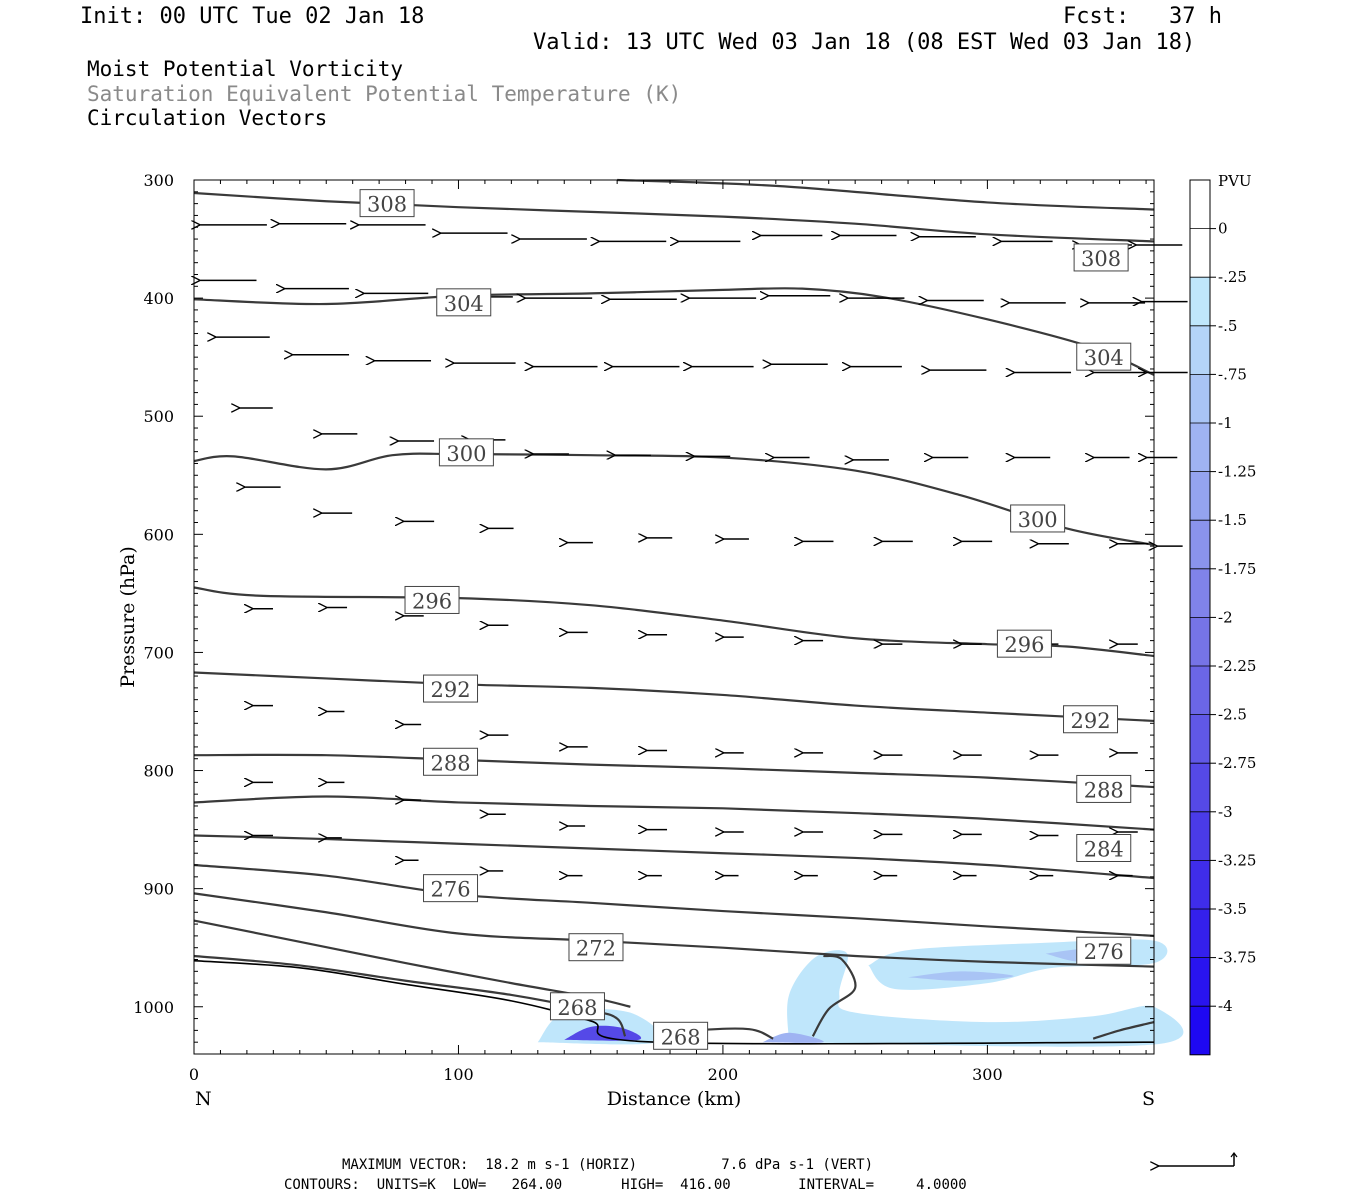  I want to click on field-title-pv: Moist Potential Vorticity, so click(245, 69).